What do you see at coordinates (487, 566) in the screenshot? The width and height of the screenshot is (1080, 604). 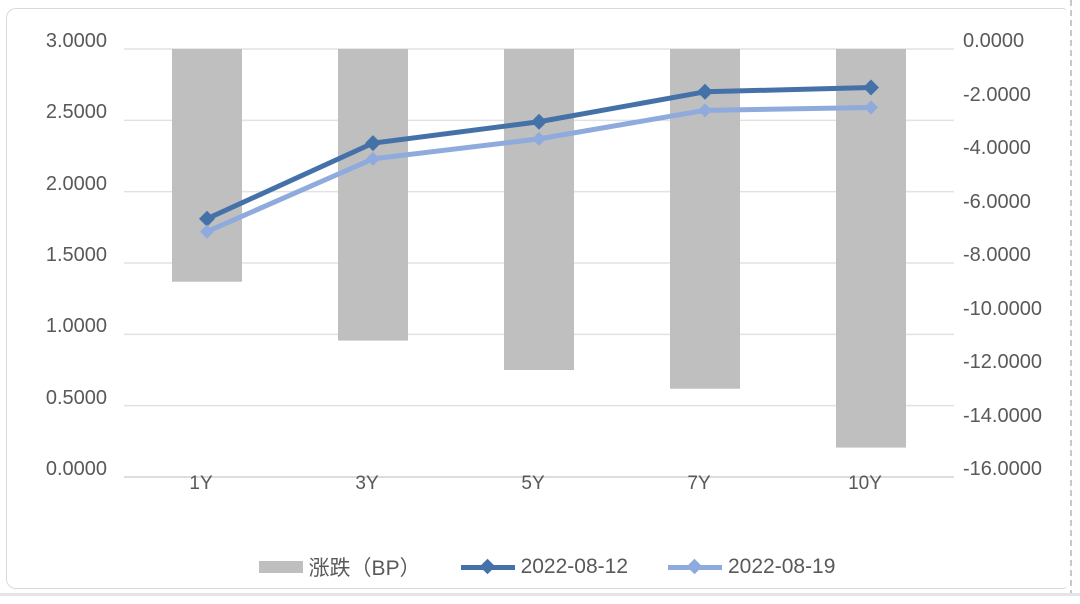 I see `line1-swatch-icon` at bounding box center [487, 566].